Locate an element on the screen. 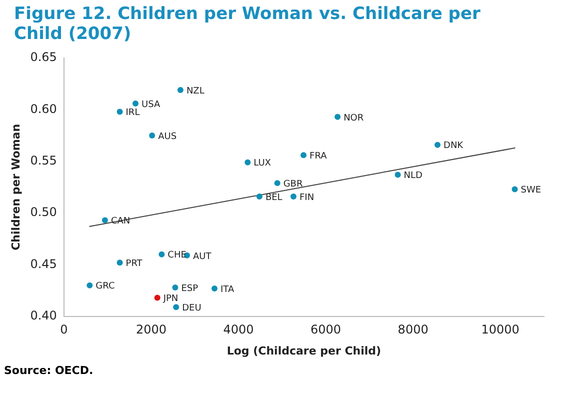  annotation: NZL is located at coordinates (195, 91).